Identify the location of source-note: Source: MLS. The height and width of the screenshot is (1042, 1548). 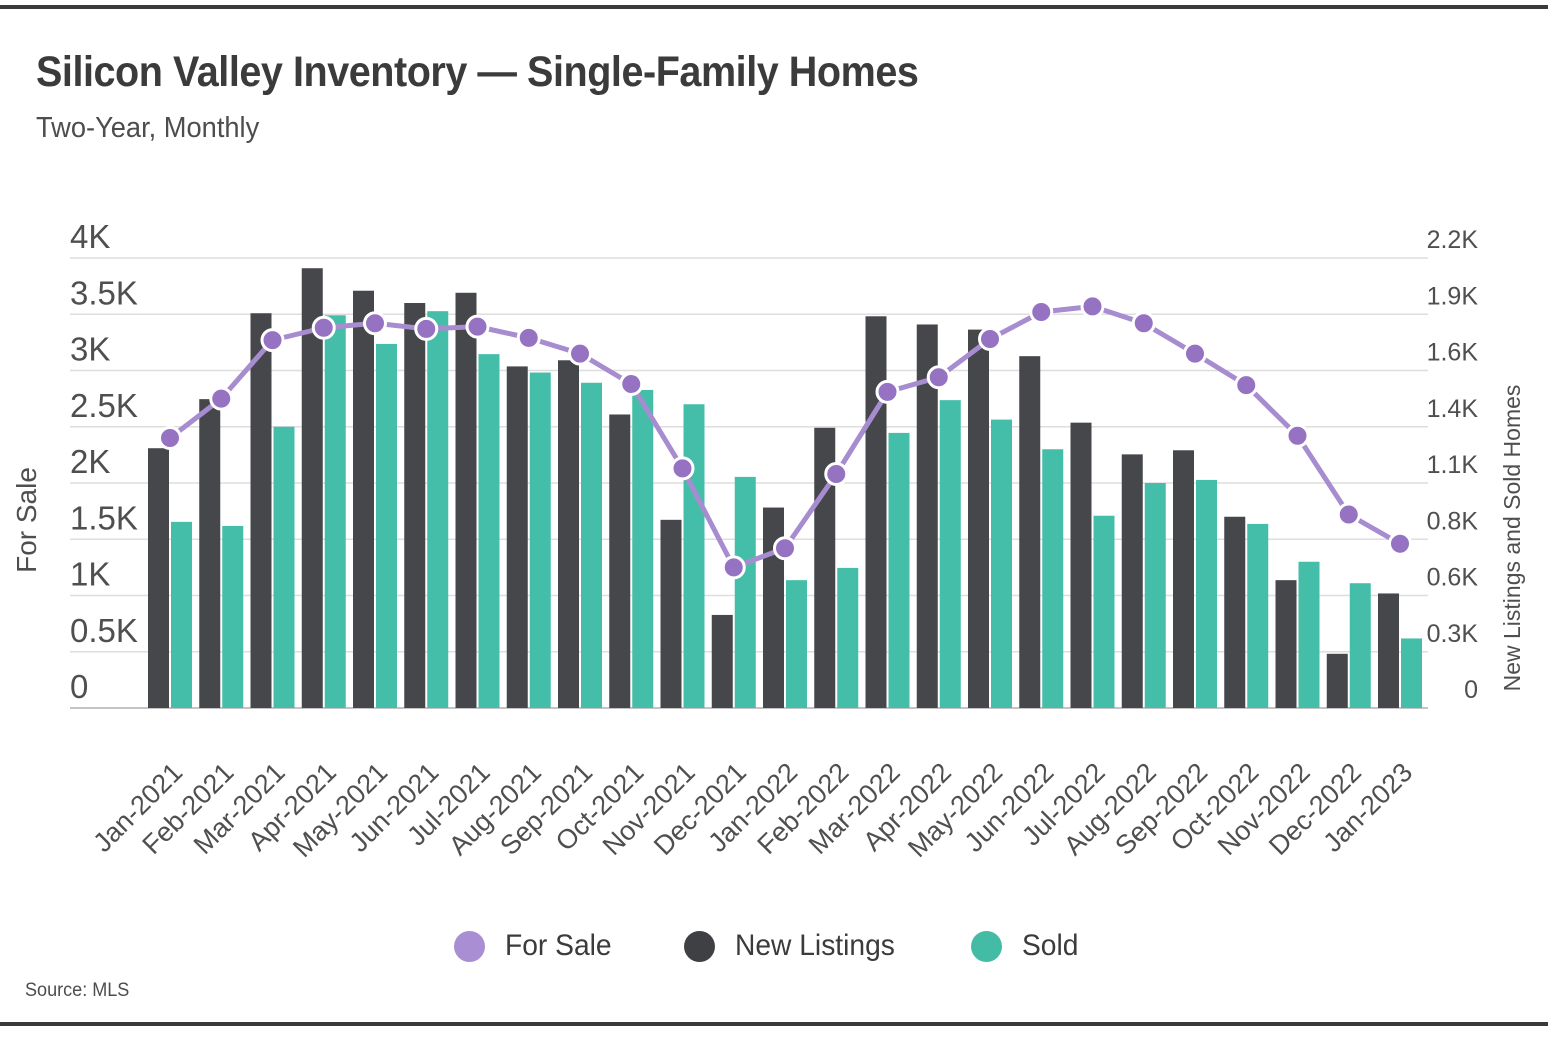
(77, 990).